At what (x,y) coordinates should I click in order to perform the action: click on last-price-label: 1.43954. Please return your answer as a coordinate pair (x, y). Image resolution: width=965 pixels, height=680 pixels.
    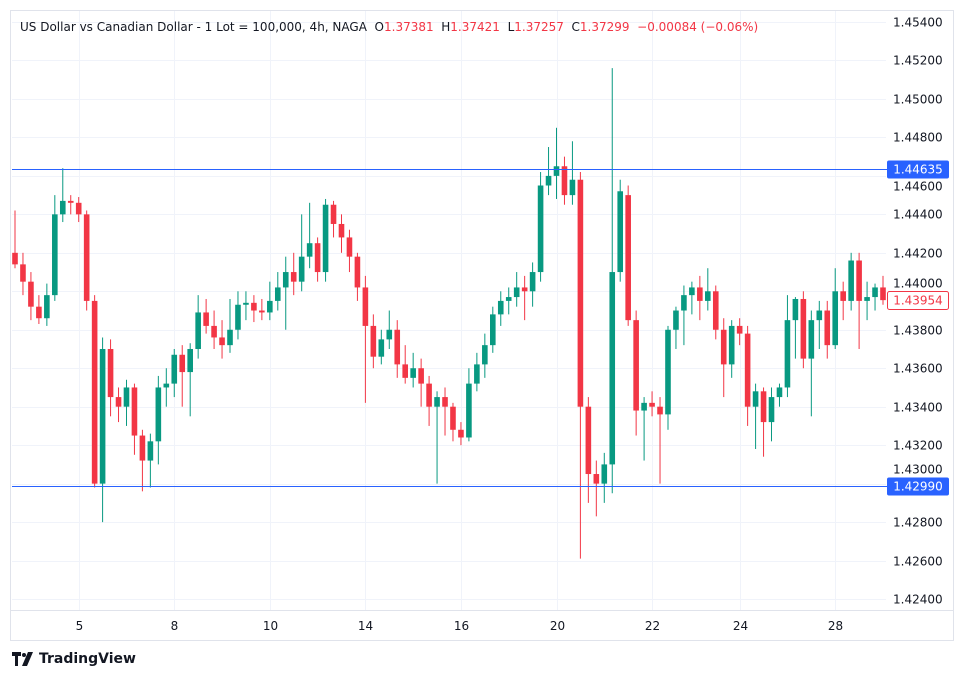
    Looking at the image, I should click on (918, 301).